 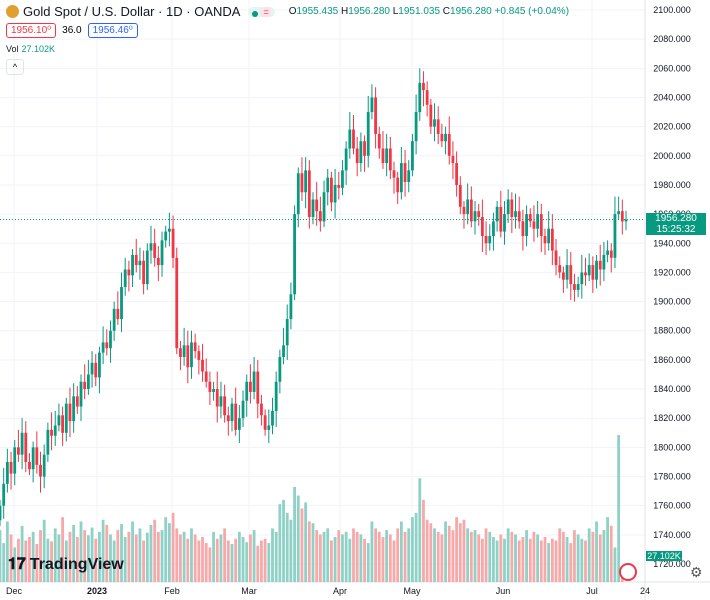 What do you see at coordinates (503, 591) in the screenshot?
I see `x-tick-label: Jun` at bounding box center [503, 591].